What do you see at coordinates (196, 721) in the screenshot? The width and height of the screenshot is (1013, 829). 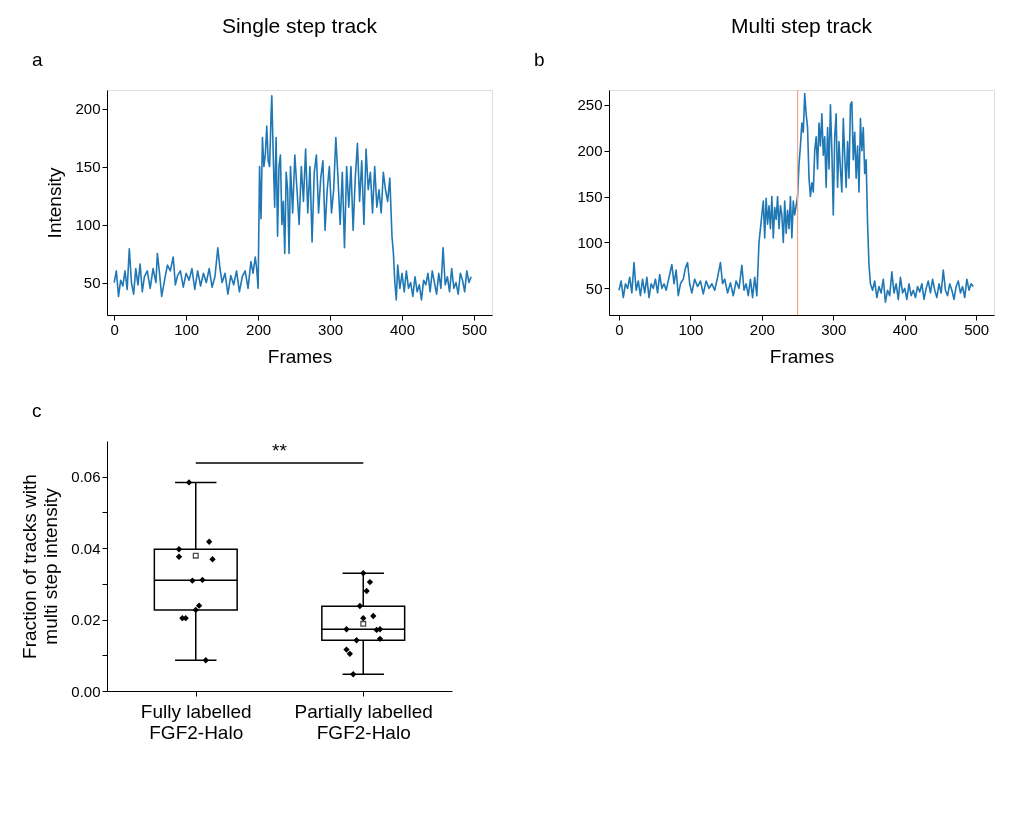 I see `x-tick-label: Fully labelled FGF2-Halo` at bounding box center [196, 721].